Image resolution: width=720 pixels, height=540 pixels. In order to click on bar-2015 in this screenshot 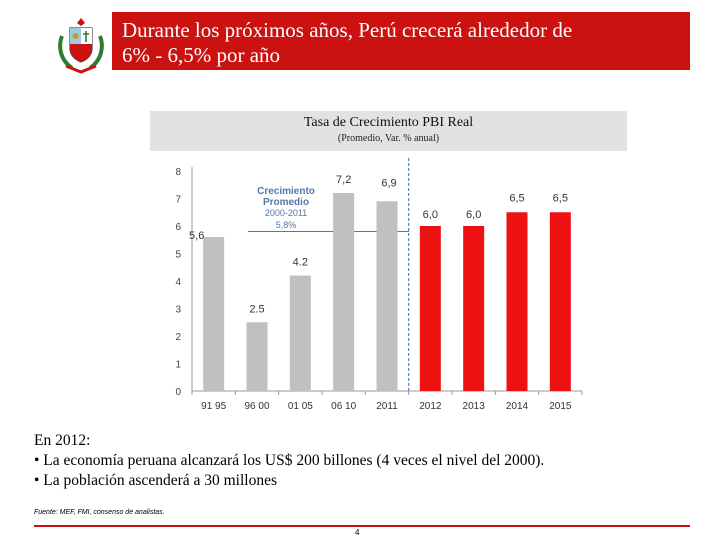, I will do `click(560, 301)`.